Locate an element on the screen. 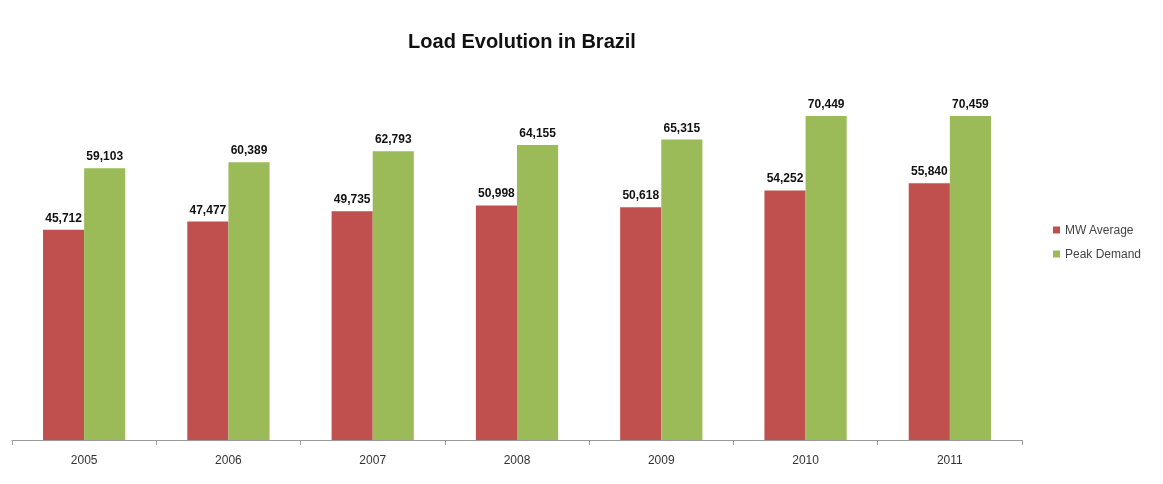  x-tick-label: 2010 is located at coordinates (806, 460).